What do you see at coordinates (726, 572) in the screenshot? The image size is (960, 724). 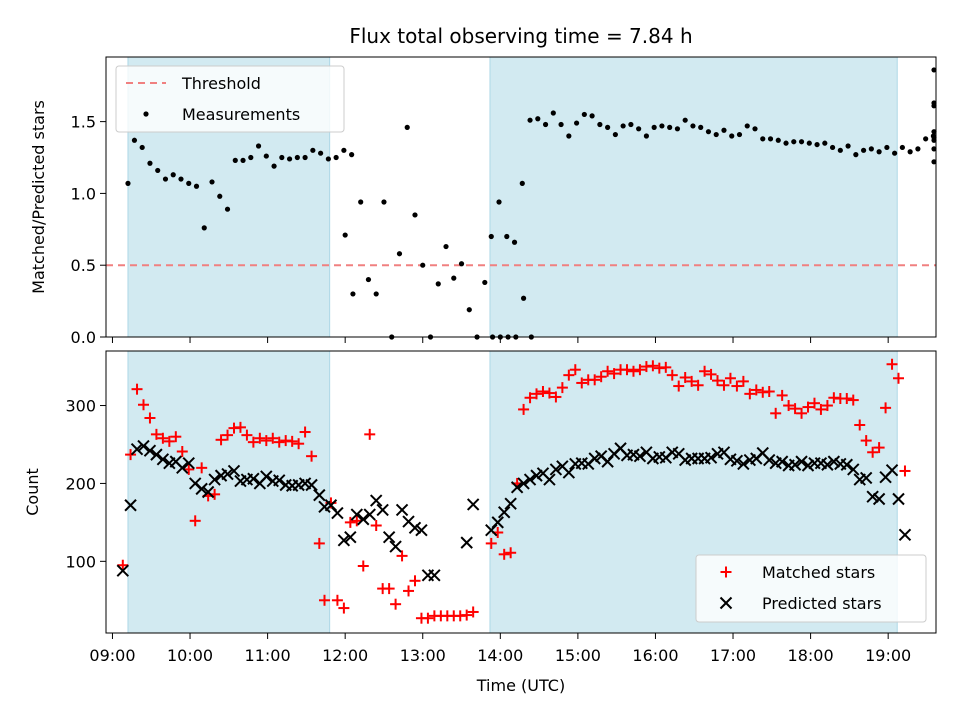 I see `legend-plus-marker` at bounding box center [726, 572].